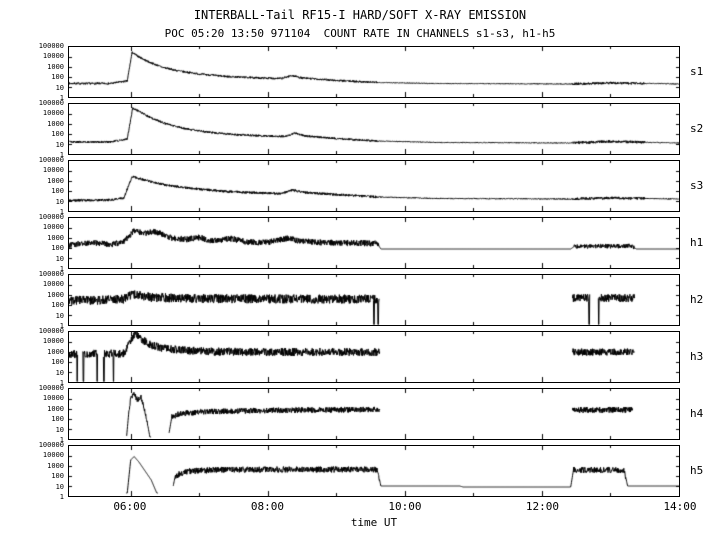 This screenshot has width=720, height=550. I want to click on channel-label-h4: h4, so click(697, 413).